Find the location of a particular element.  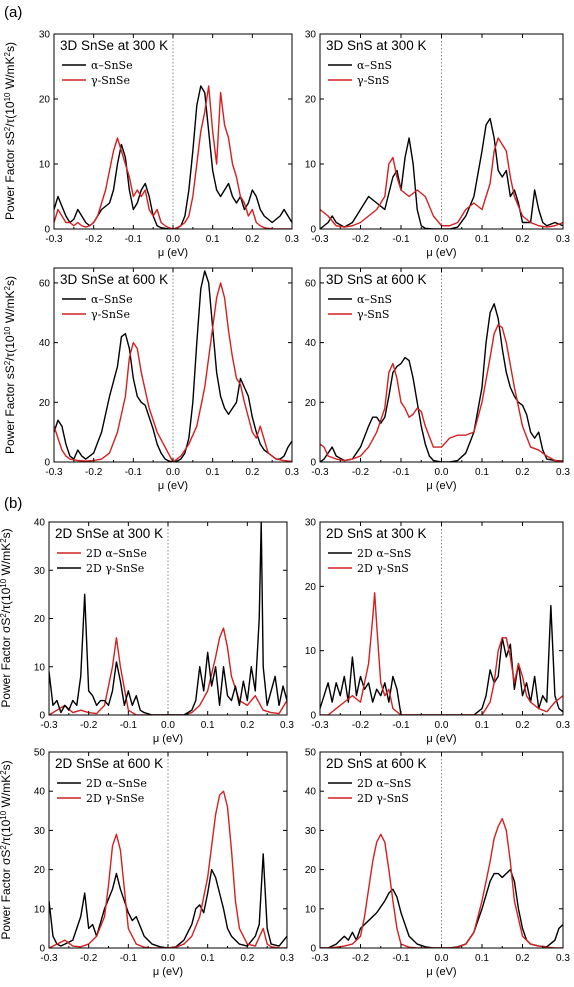

y-axis-label-2: Power Factor σS2/τ(1010 W/mK2s) is located at coordinates (6, 617).